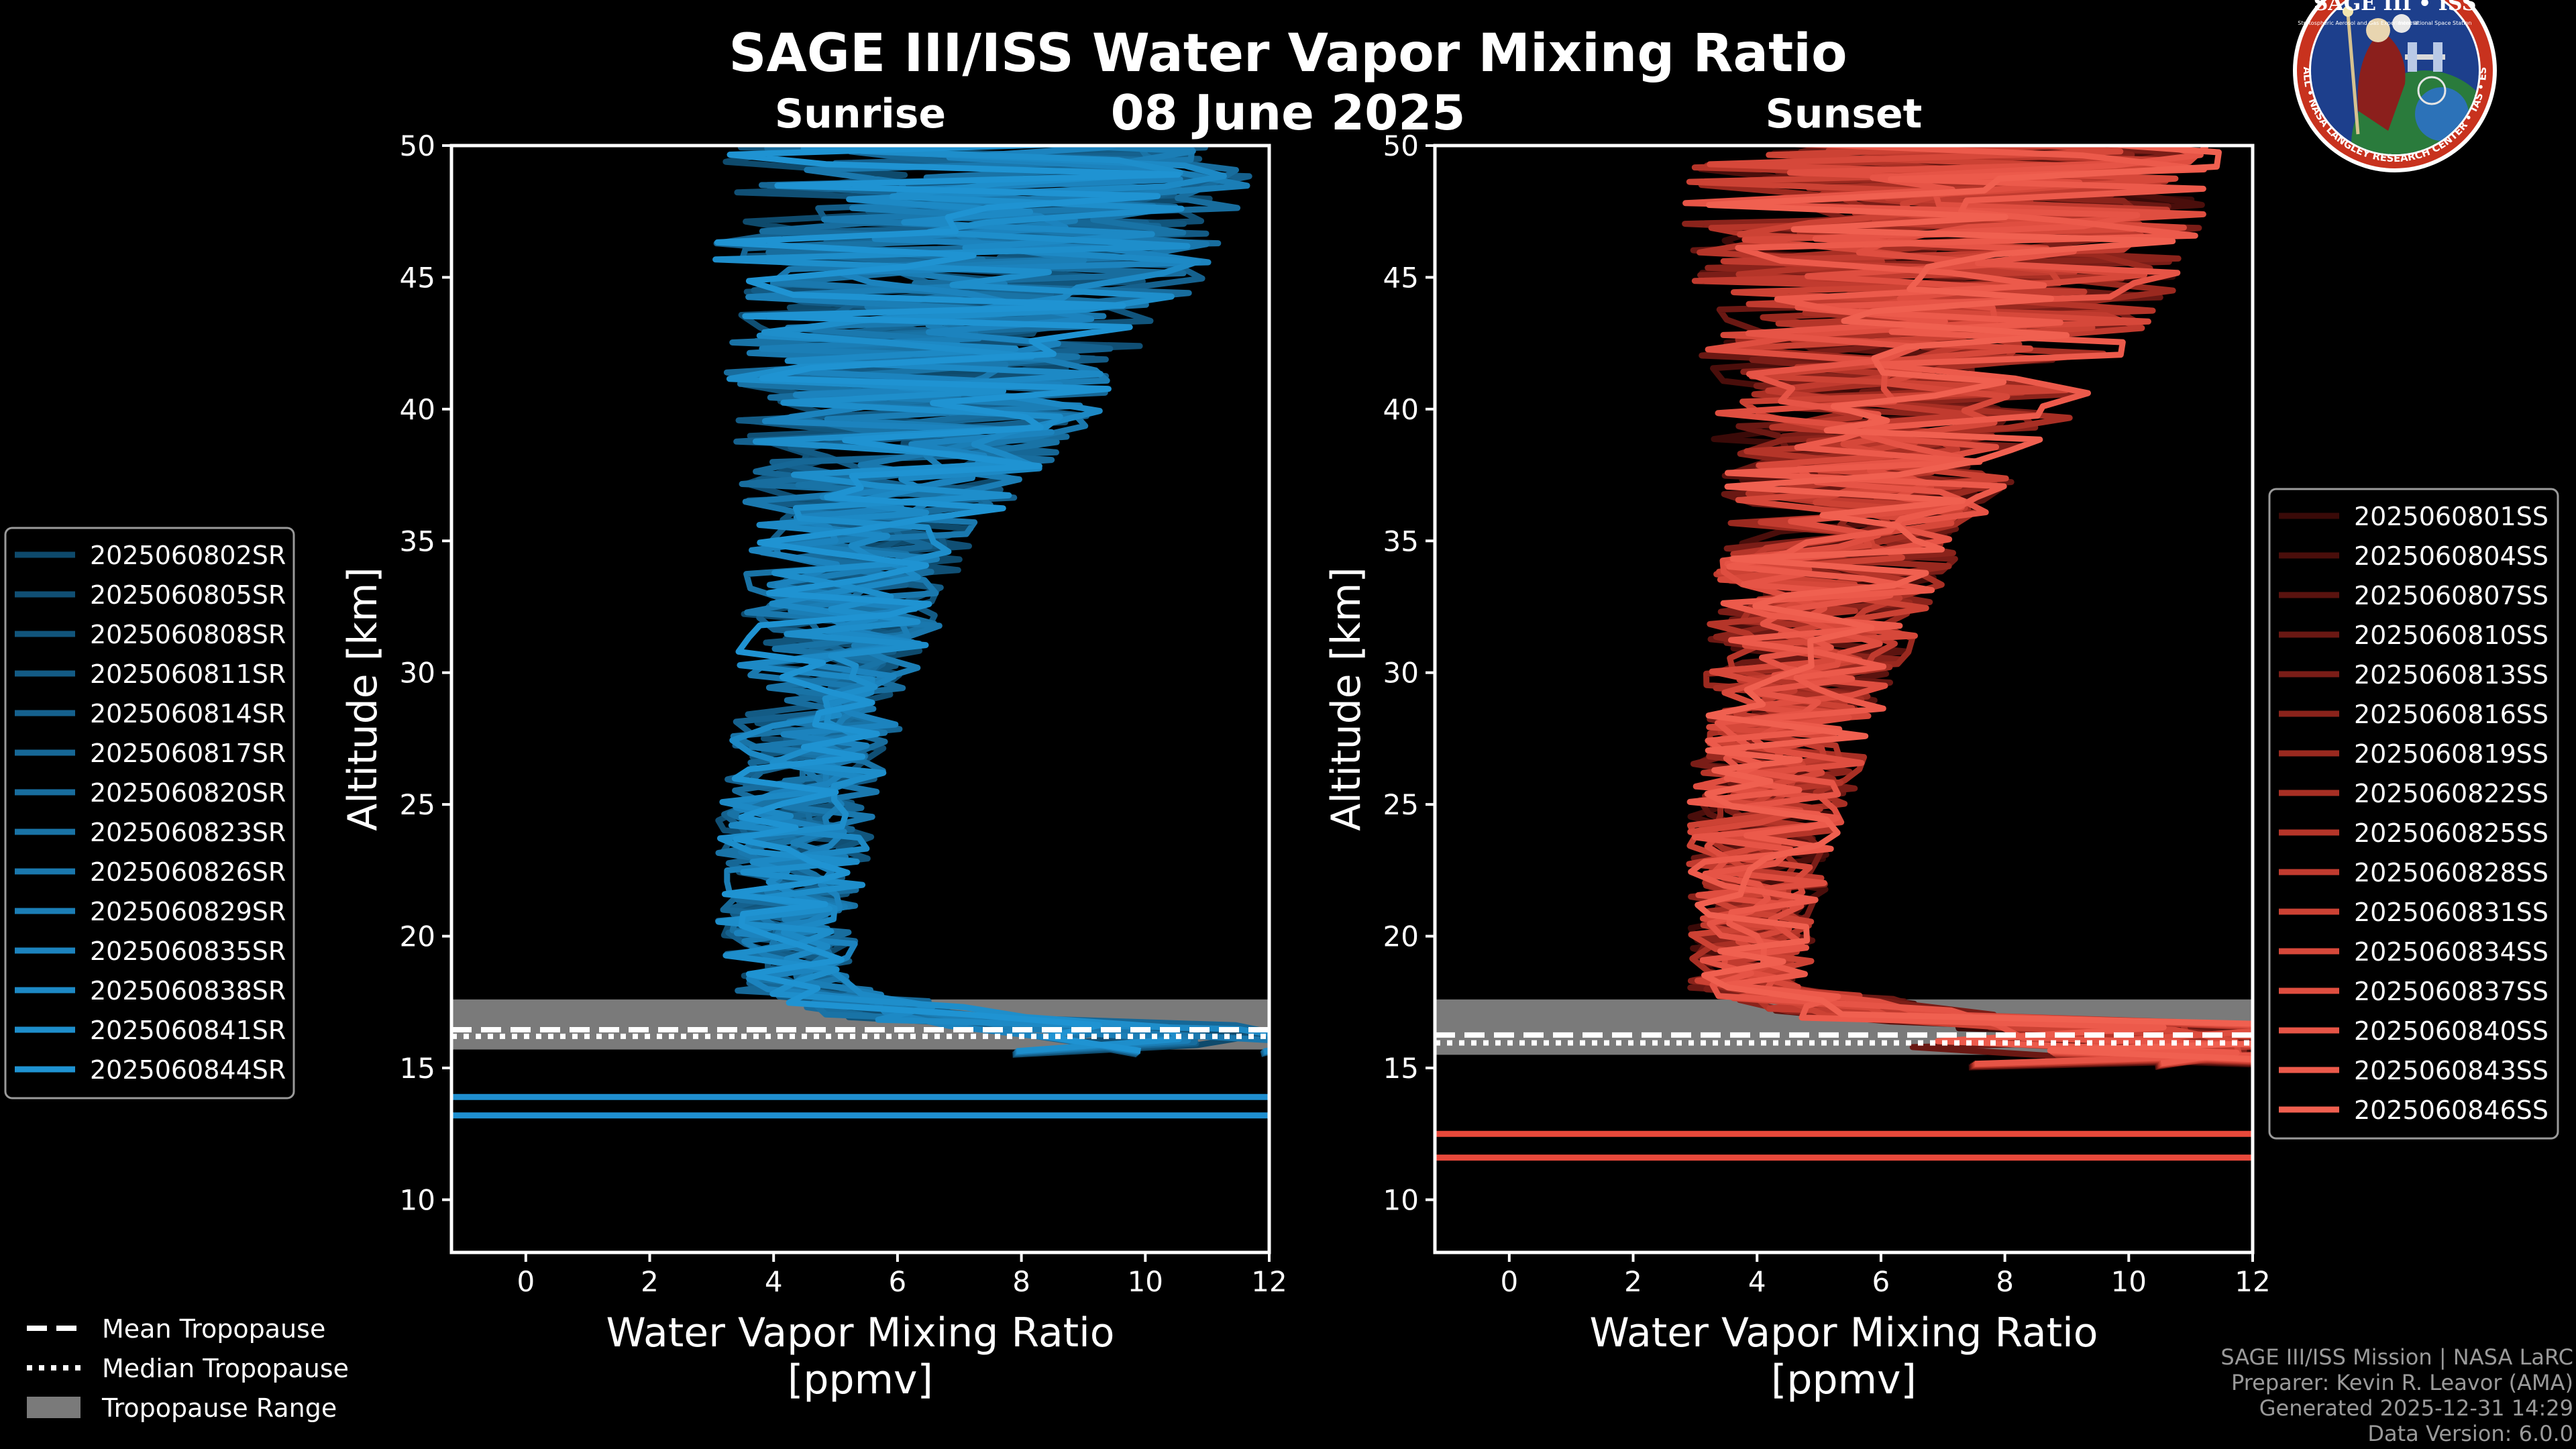 The width and height of the screenshot is (2576, 1449). What do you see at coordinates (860, 114) in the screenshot?
I see `sunrise-panel-title: Sunrise` at bounding box center [860, 114].